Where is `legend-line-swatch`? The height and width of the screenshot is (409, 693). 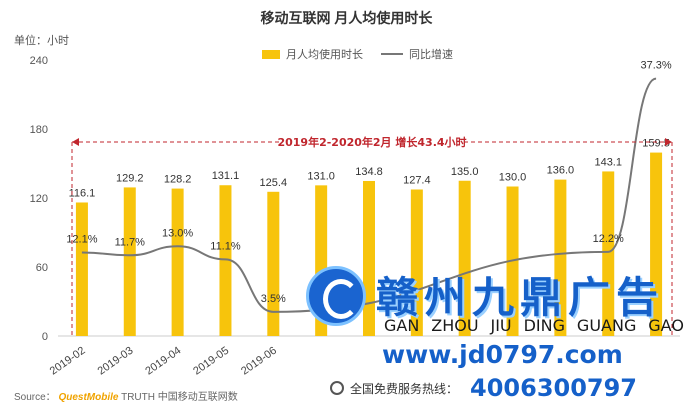 legend-line-swatch is located at coordinates (392, 54).